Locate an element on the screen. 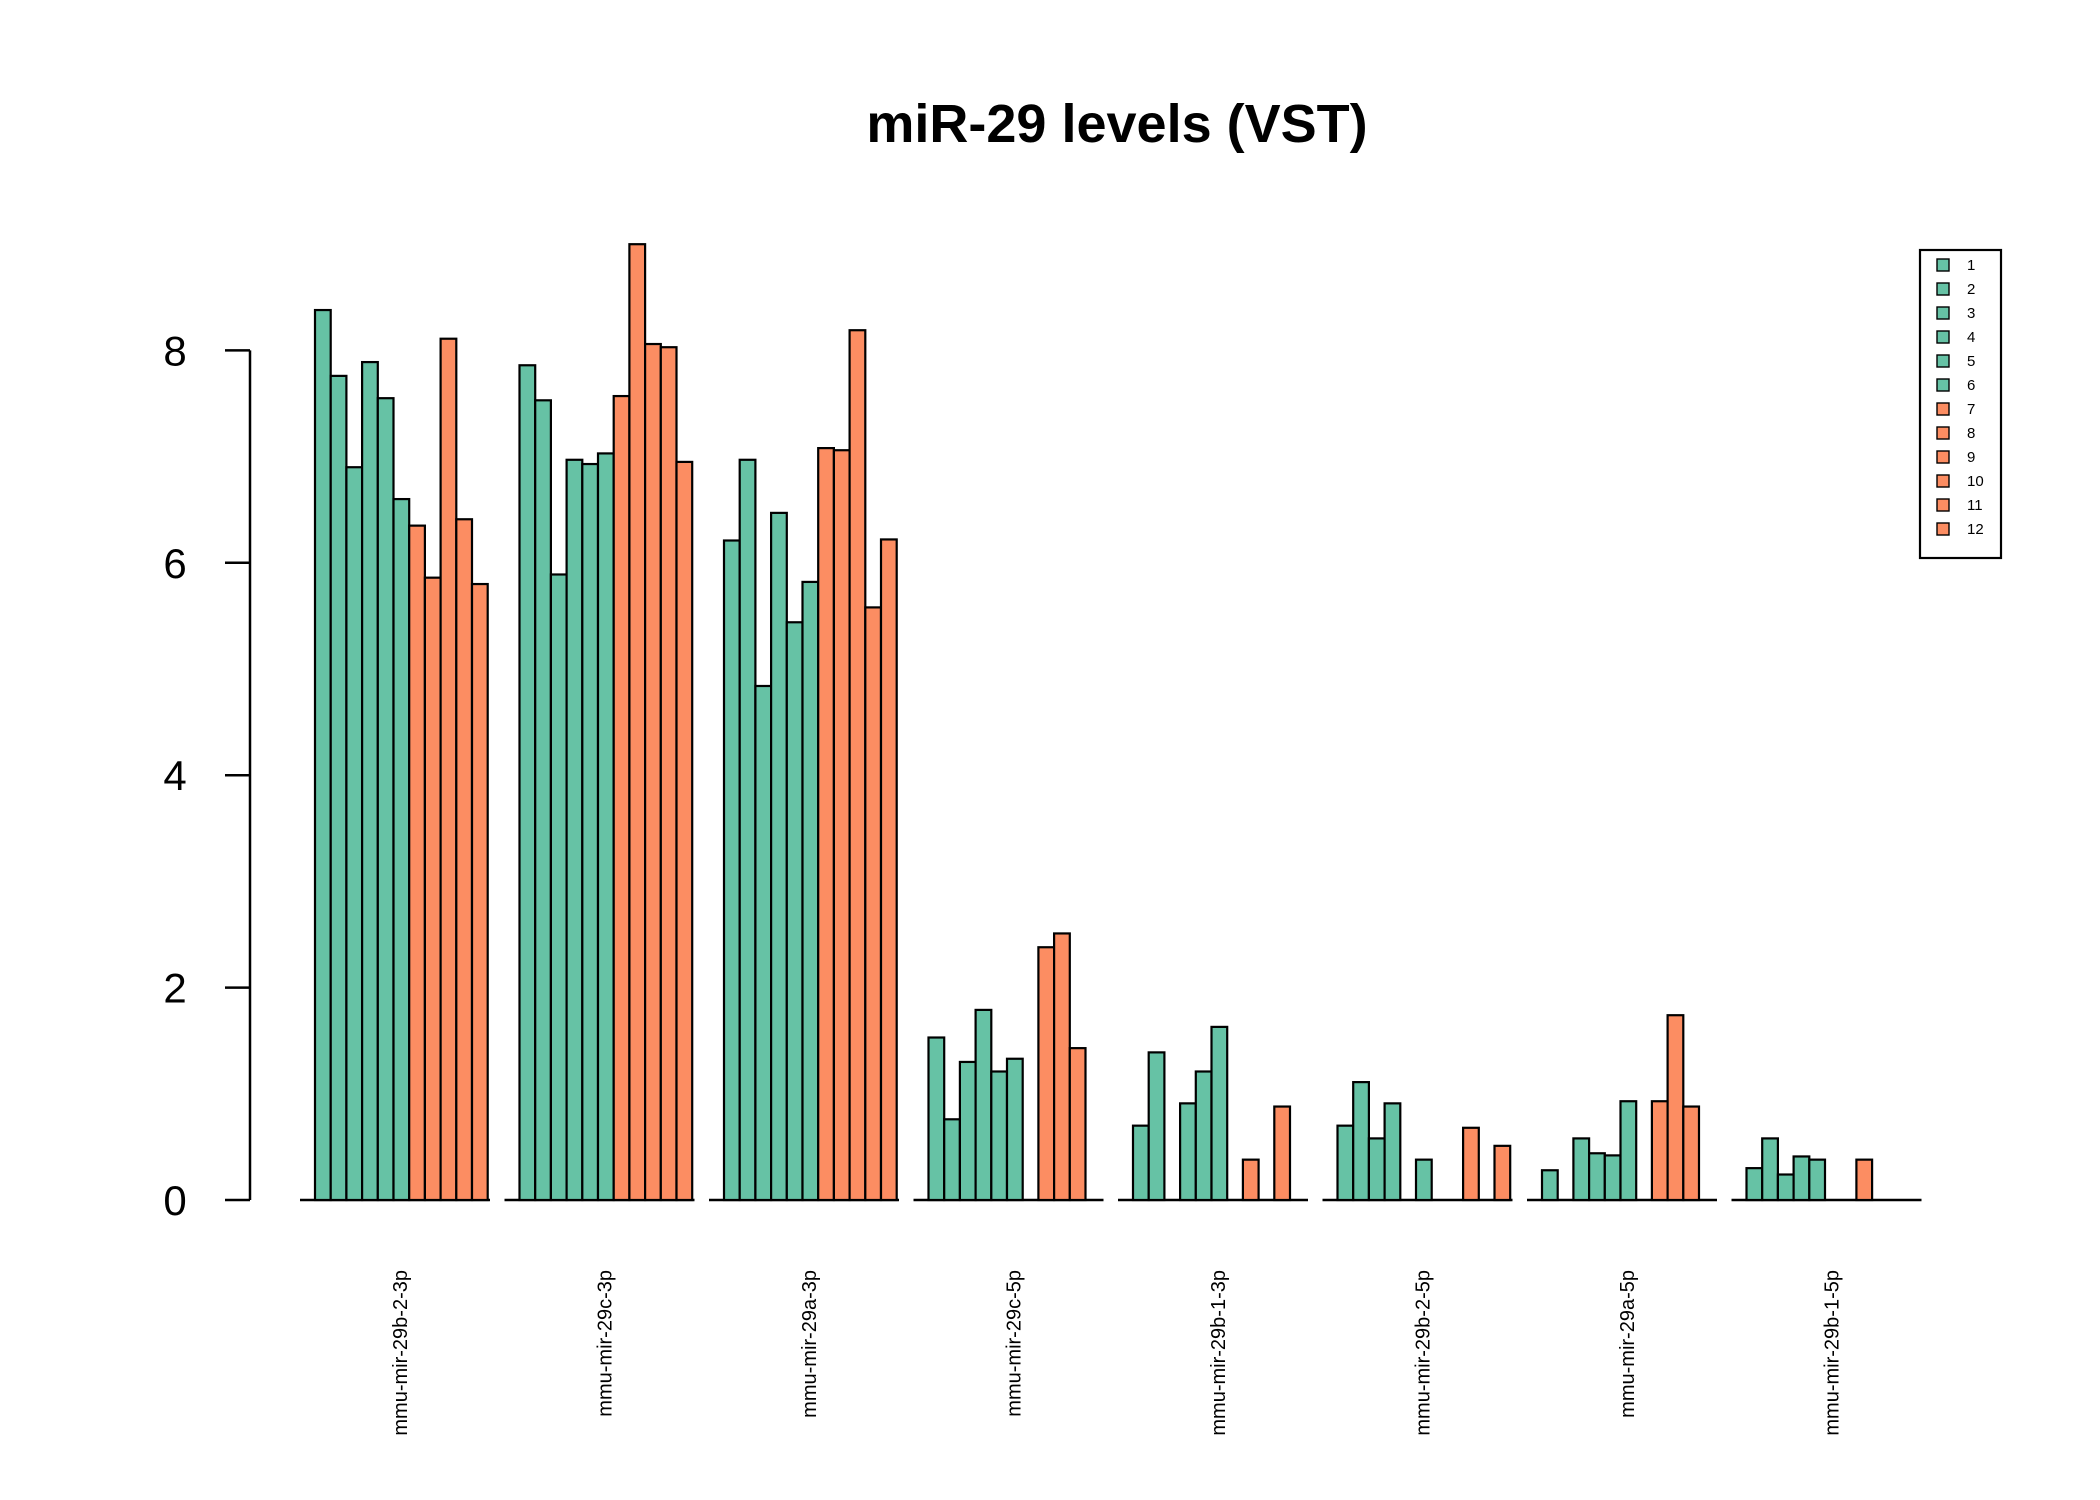 This screenshot has width=2100, height=1500. y-tick-label: 0 is located at coordinates (174, 1200).